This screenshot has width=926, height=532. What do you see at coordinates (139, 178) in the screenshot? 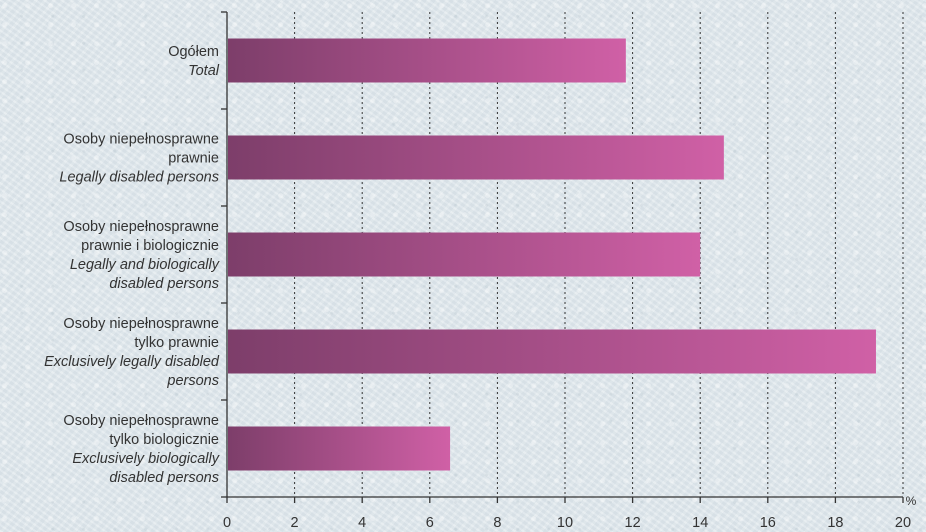
I see `category-label-1-line-2: Legally disabled persons` at bounding box center [139, 178].